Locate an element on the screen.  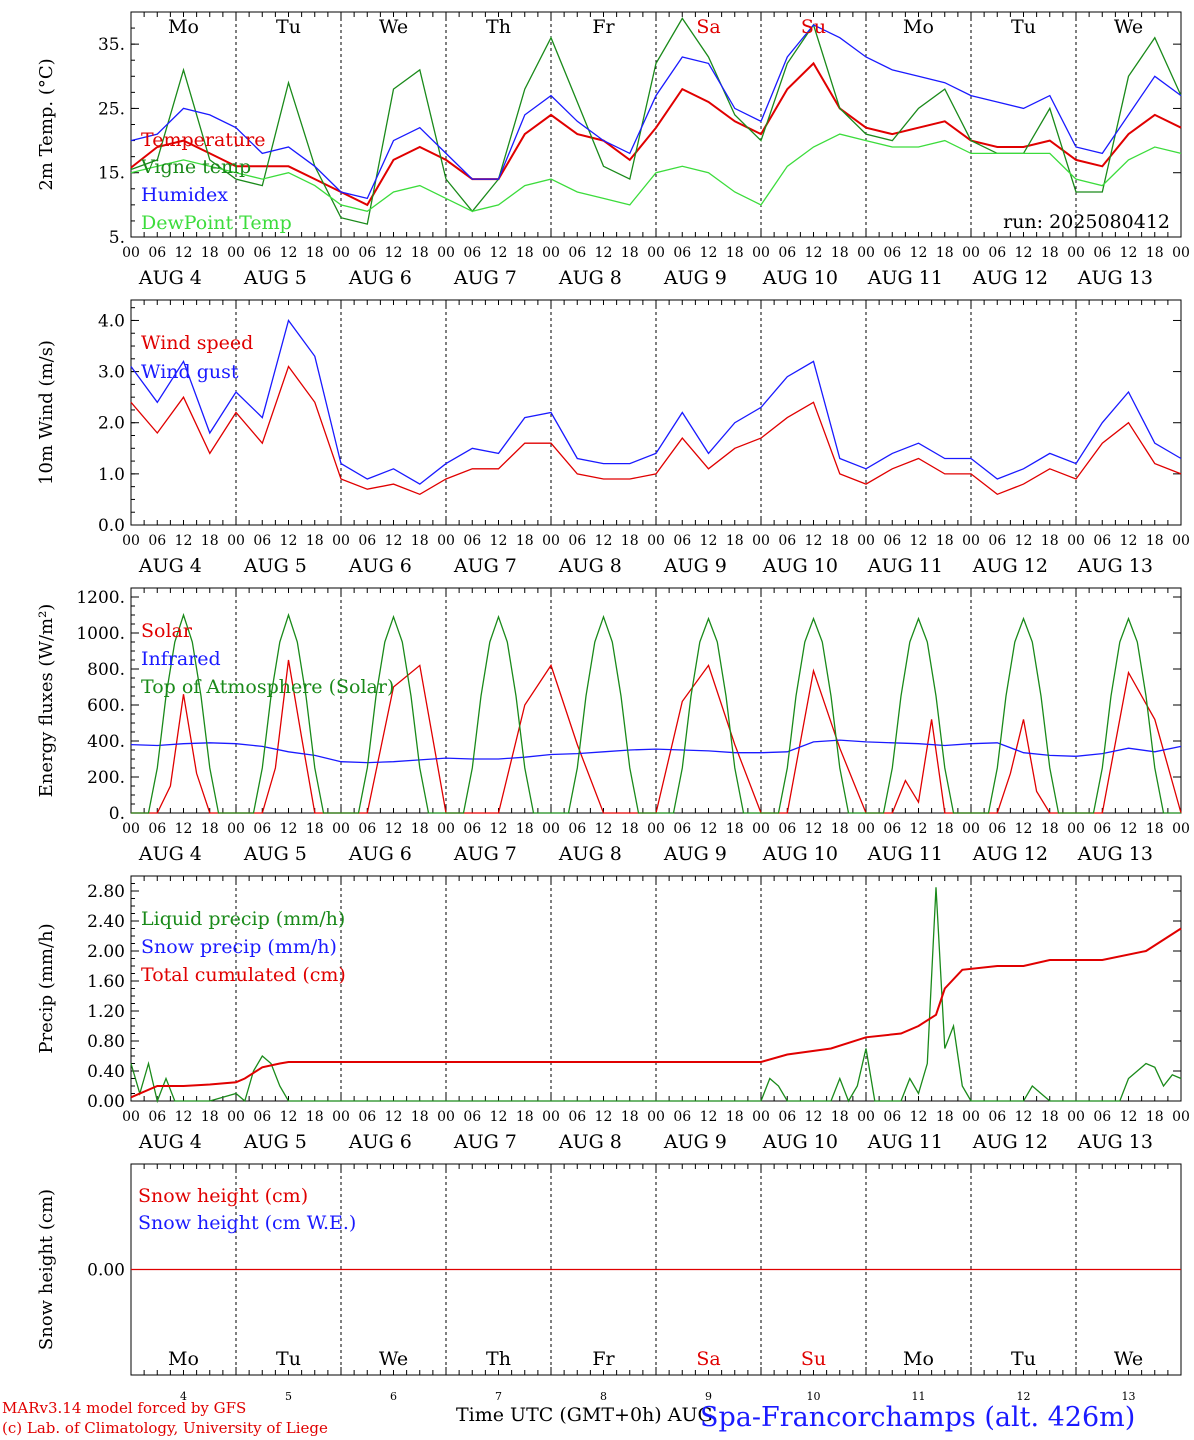
y-axis-label: Energy fluxes (W/m²) is located at coordinates (46, 701).